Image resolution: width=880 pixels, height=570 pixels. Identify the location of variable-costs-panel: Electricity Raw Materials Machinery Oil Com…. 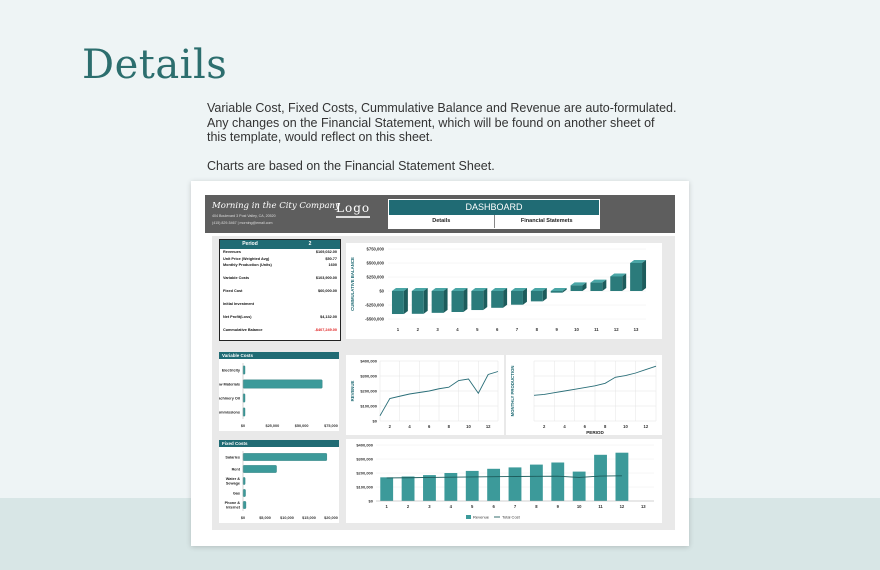
(277, 395).